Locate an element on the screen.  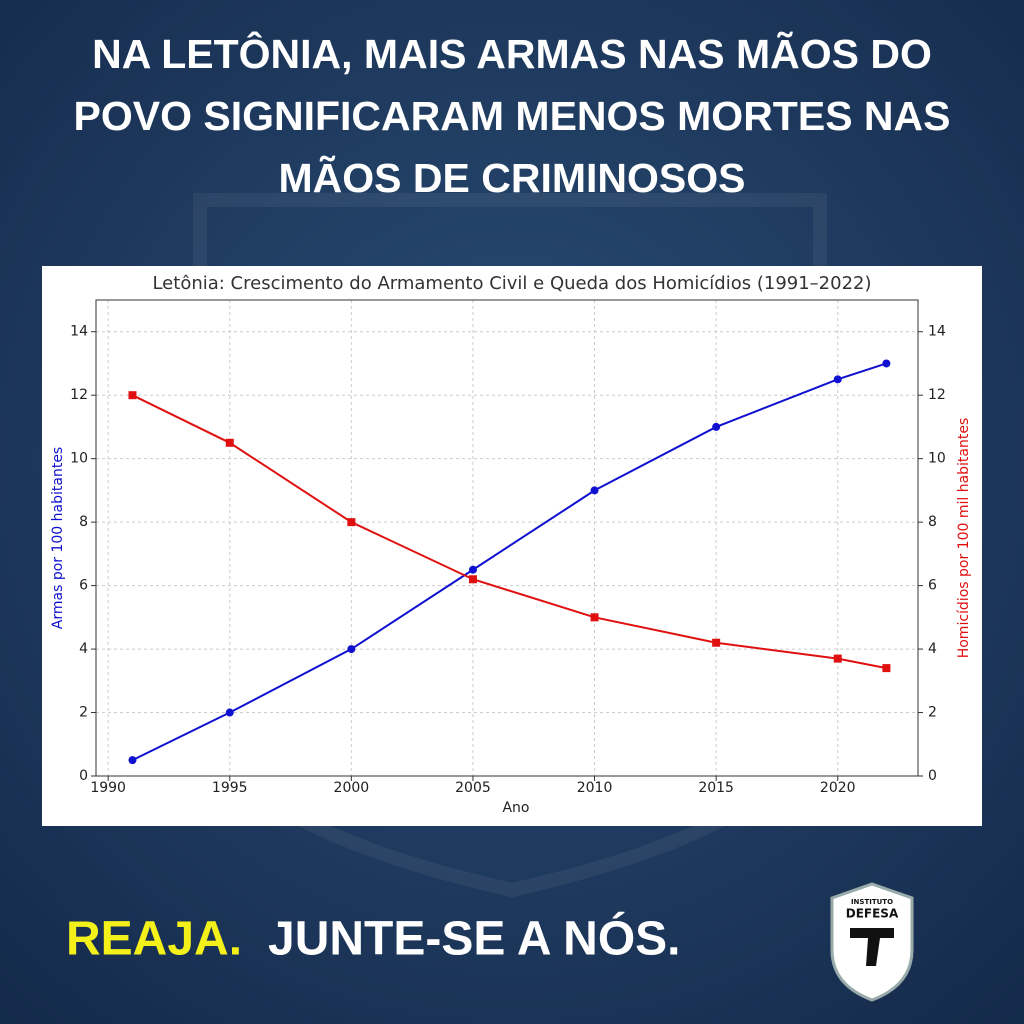
logo-icon is located at coordinates (872, 947).